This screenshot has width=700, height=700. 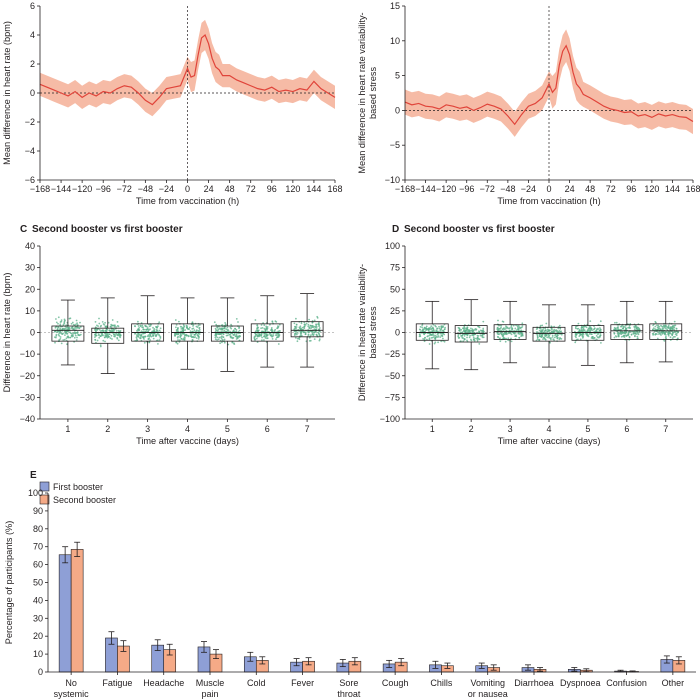 What do you see at coordinates (362, 332) in the screenshot?
I see `y-axis-label: Difference in heart rate variability-` at bounding box center [362, 332].